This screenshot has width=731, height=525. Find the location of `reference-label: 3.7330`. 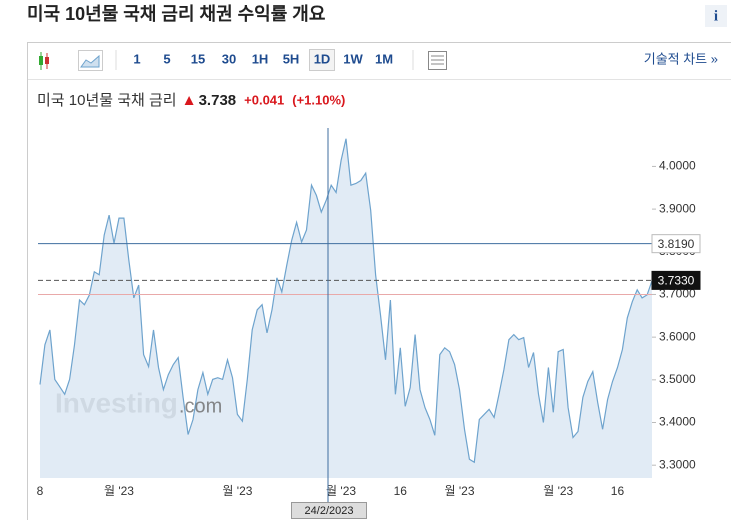

reference-label: 3.7330 is located at coordinates (676, 281).